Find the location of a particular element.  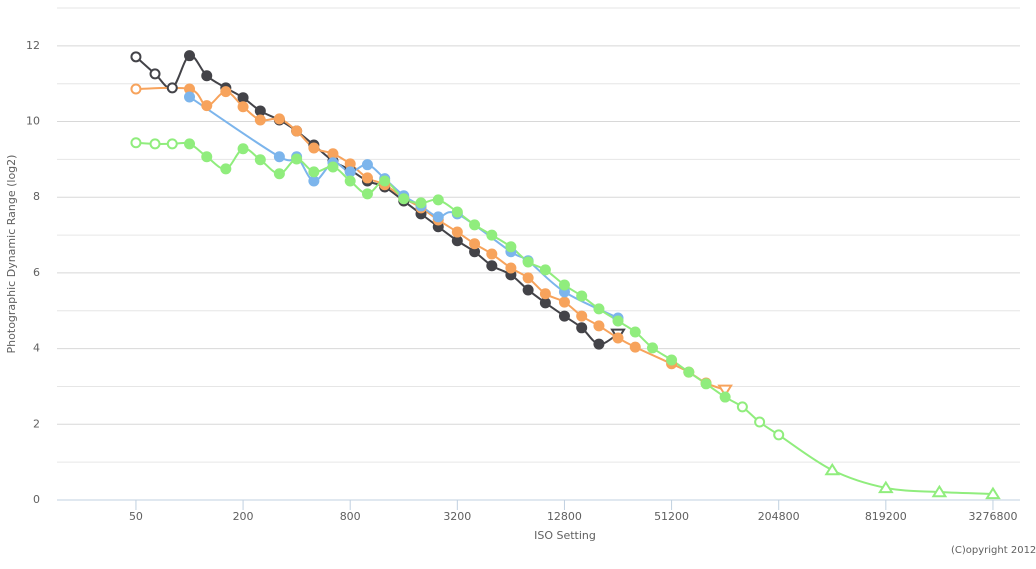

x-tick-label: 204800 is located at coordinates (779, 516).